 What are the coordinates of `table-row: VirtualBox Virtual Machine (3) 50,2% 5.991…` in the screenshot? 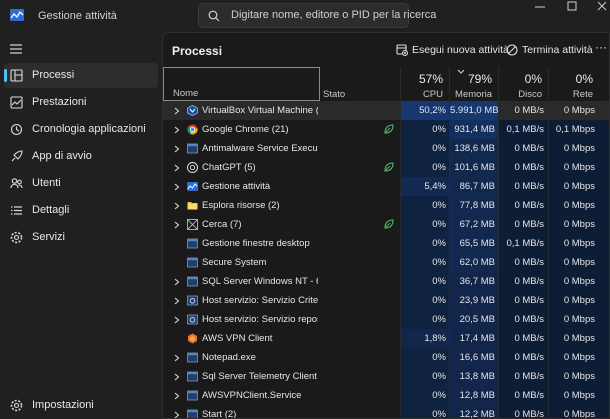 It's located at (386, 110).